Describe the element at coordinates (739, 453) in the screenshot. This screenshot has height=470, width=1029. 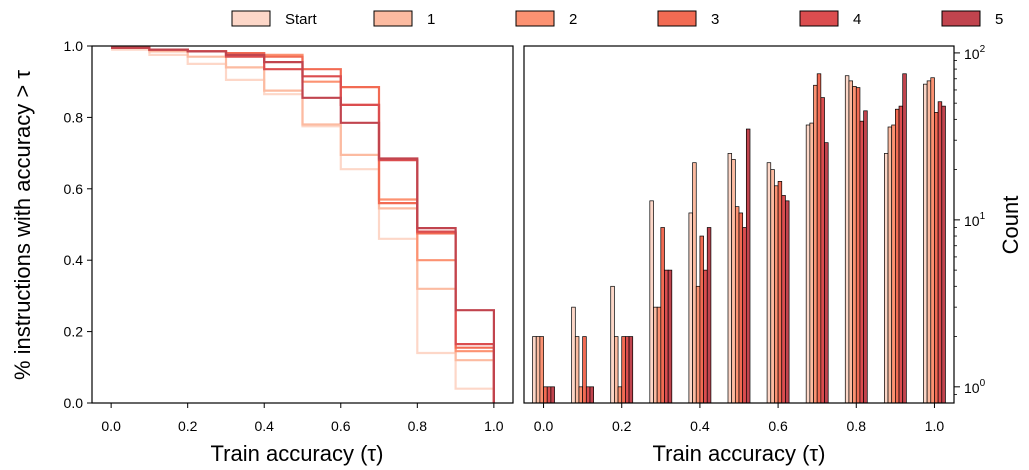
I see `right-x-axis-title: Train accuracy (τ)` at that location.